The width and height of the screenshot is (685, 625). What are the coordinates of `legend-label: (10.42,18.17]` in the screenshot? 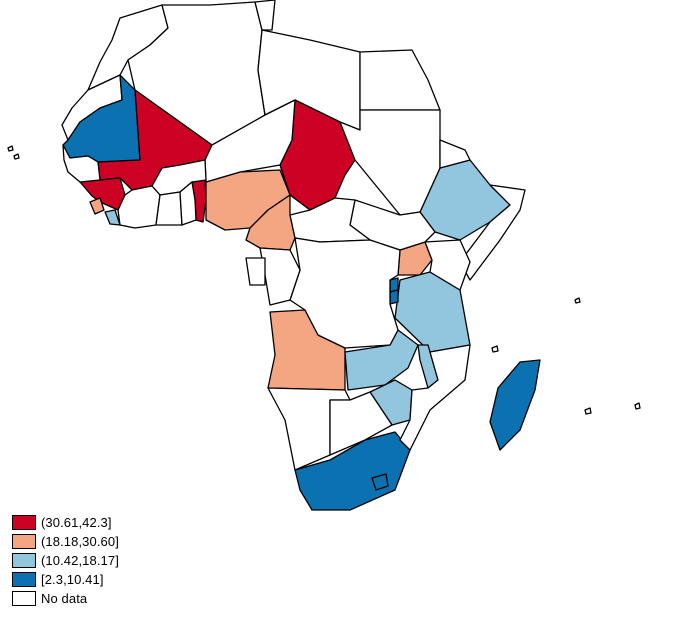 It's located at (80, 560).